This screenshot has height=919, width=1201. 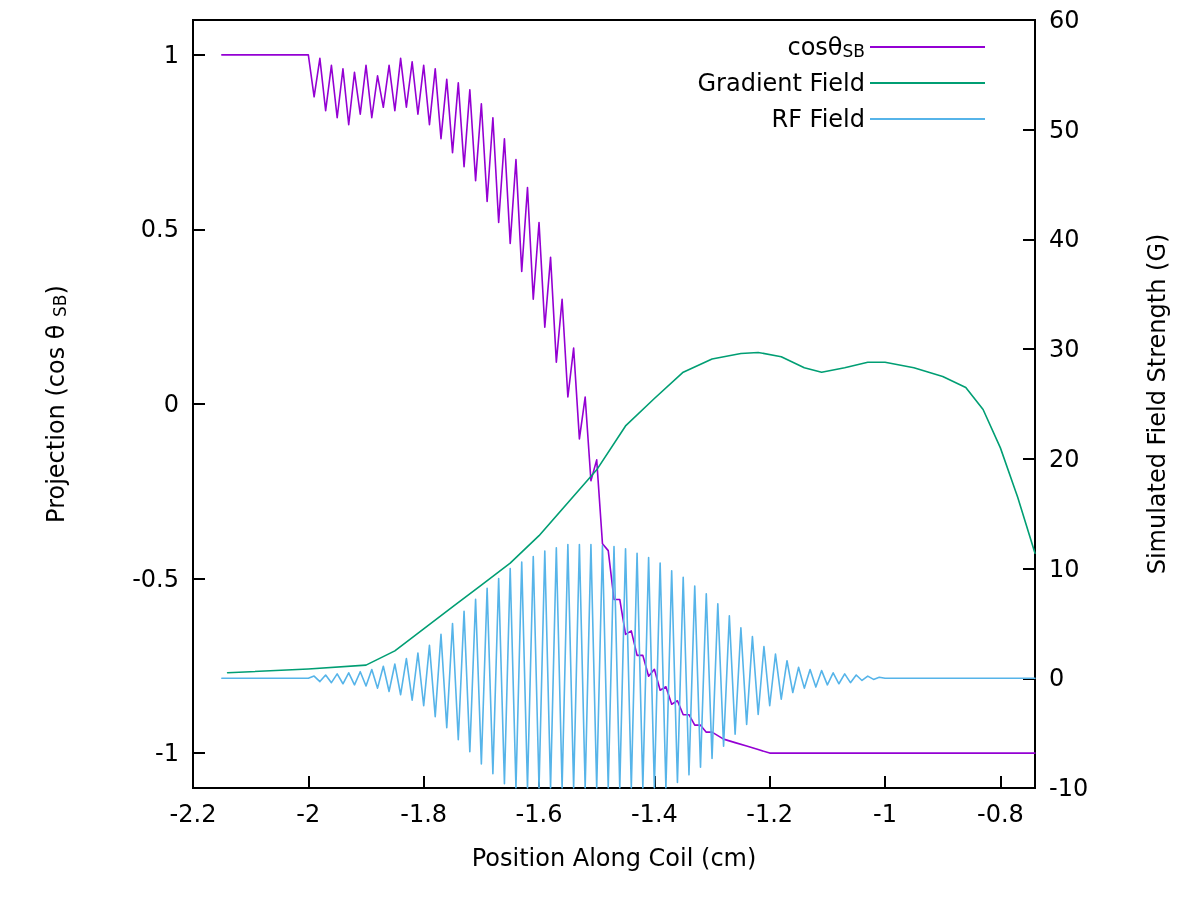 I want to click on y-tick-label: 1, so click(x=171, y=54).